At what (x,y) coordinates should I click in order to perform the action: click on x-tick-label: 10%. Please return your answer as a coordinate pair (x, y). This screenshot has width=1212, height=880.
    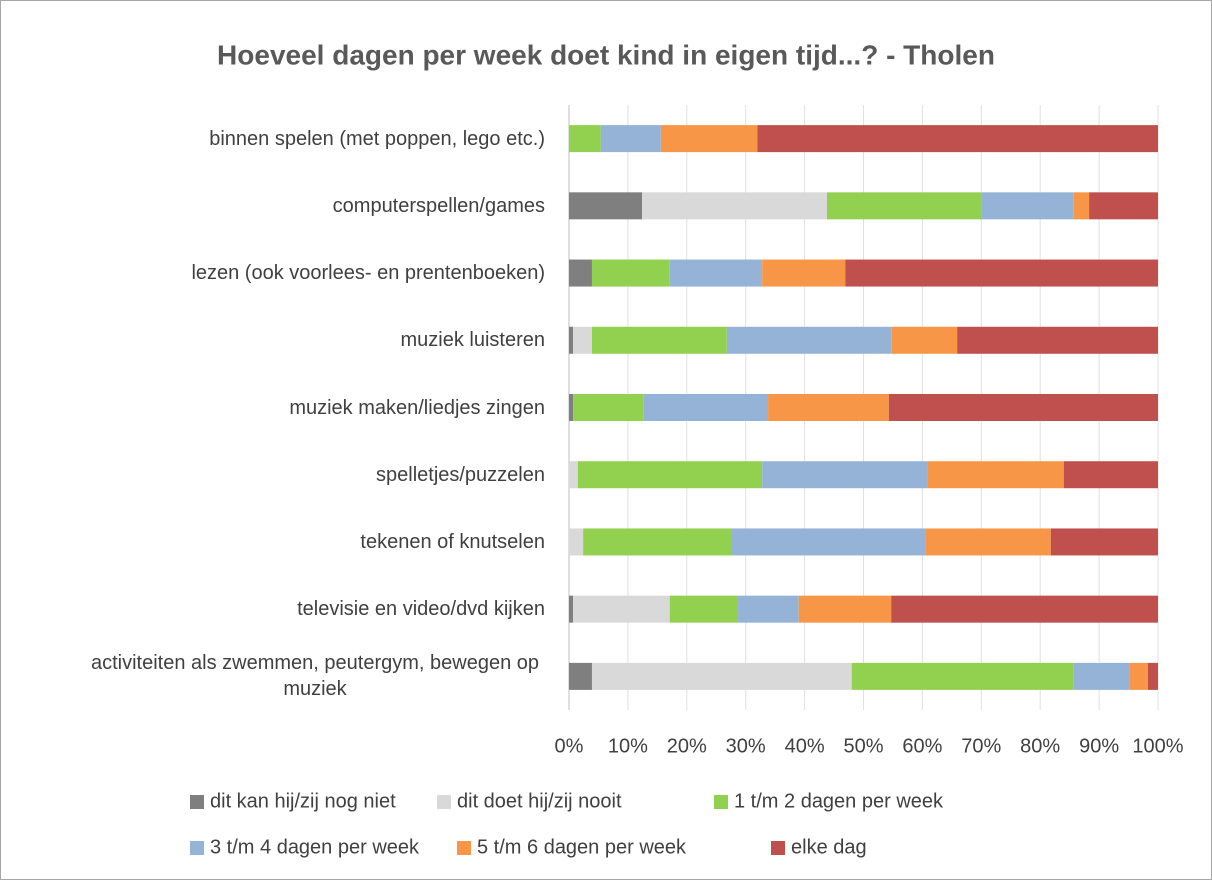
    Looking at the image, I should click on (628, 746).